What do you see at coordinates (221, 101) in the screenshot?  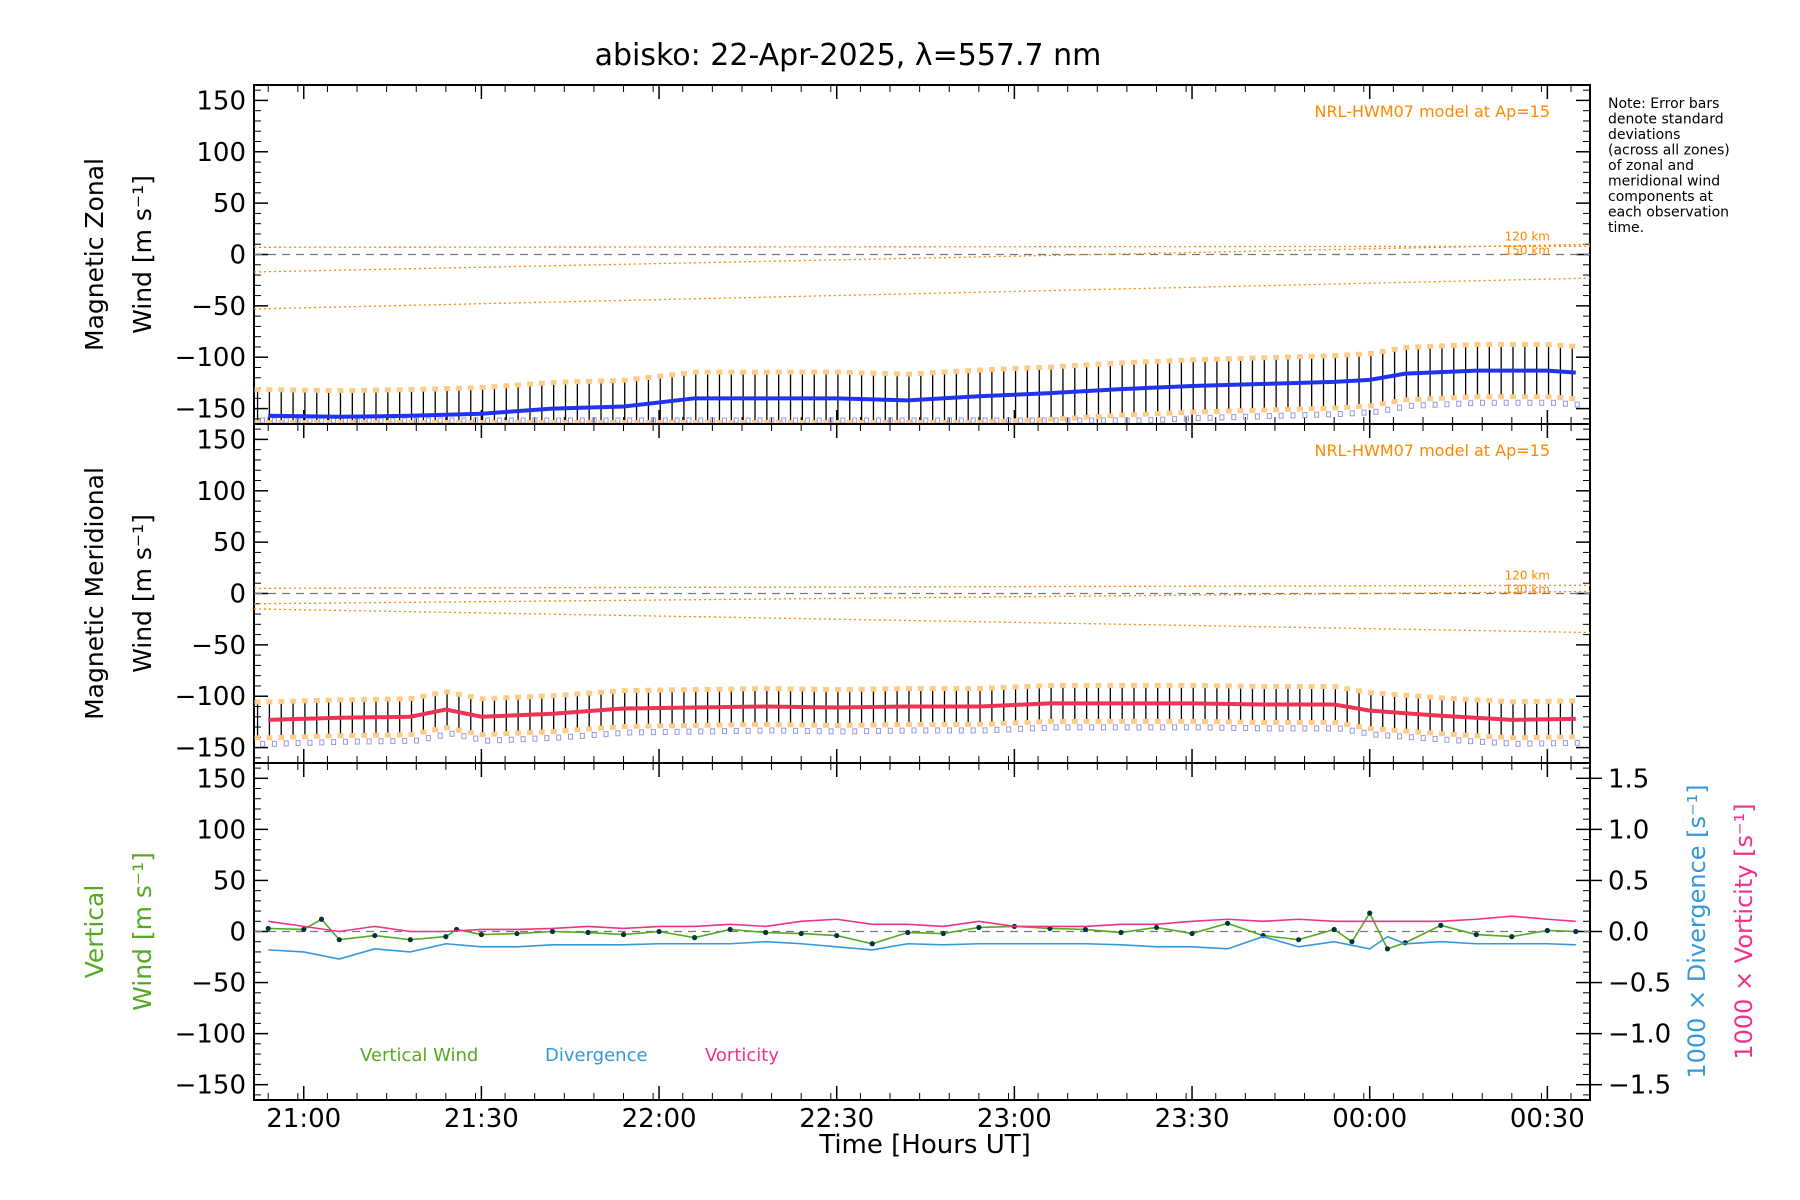 I see `y-tick-label: 150` at bounding box center [221, 101].